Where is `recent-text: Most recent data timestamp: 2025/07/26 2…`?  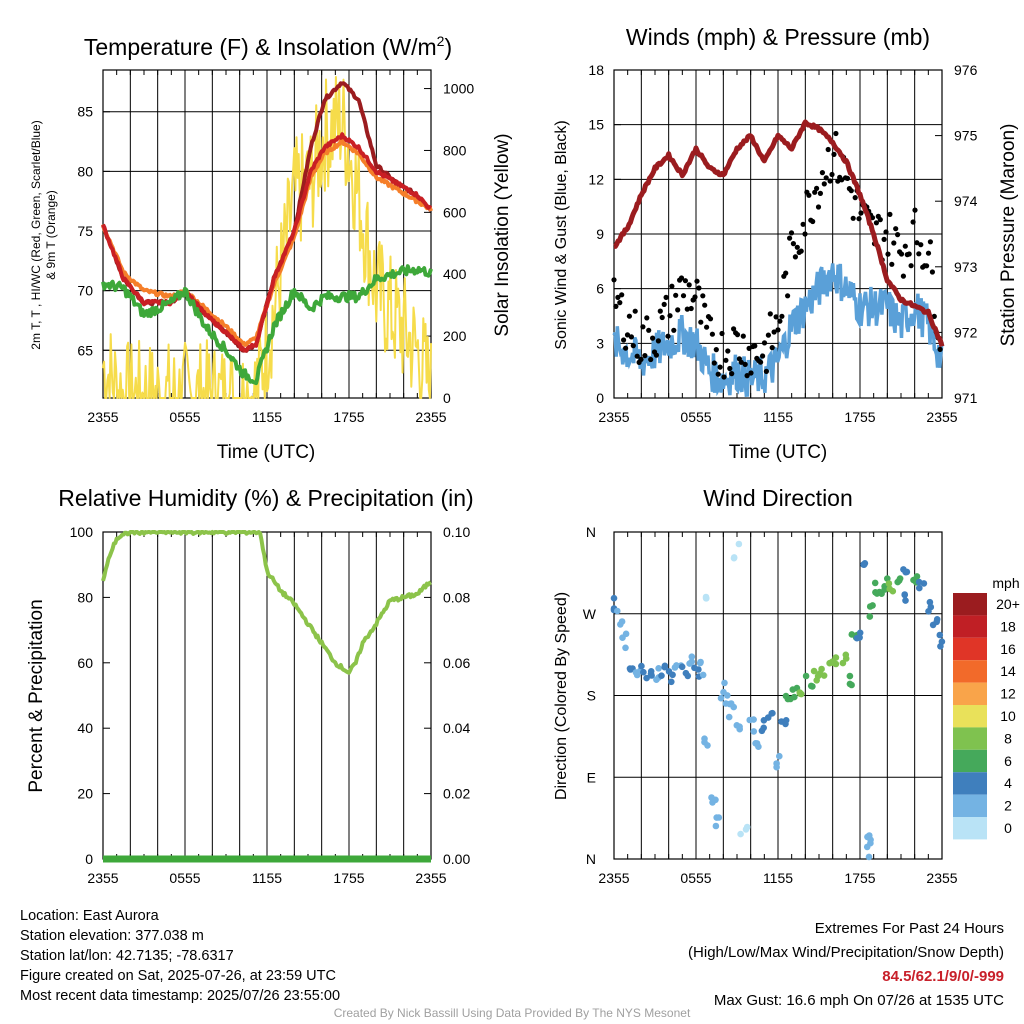
recent-text: Most recent data timestamp: 2025/07/26 2… is located at coordinates (180, 996).